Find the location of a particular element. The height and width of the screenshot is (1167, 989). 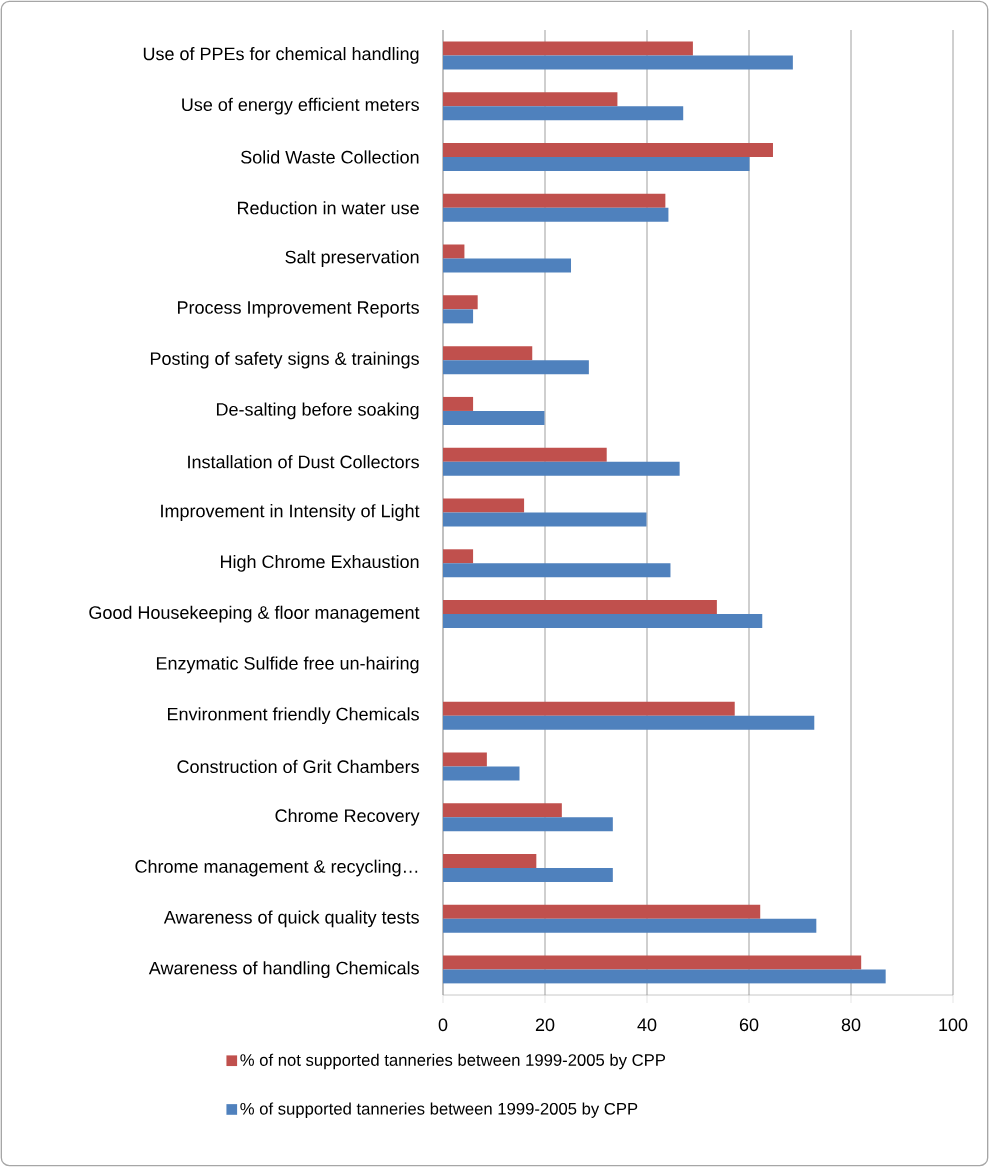

y-tick-label: Salt preservation is located at coordinates (352, 258).